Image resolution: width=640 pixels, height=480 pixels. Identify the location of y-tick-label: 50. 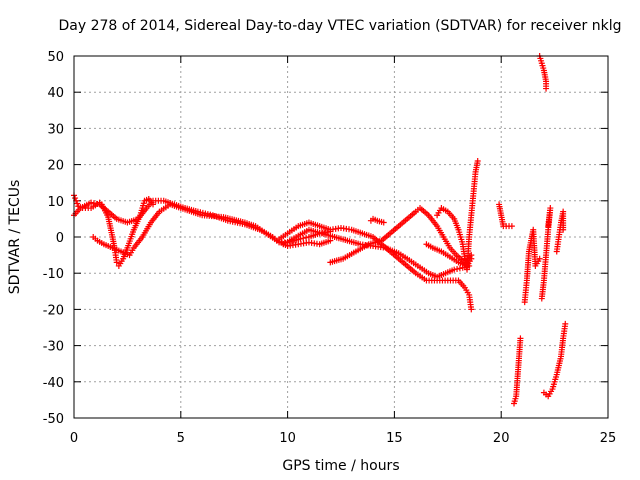
(55, 57).